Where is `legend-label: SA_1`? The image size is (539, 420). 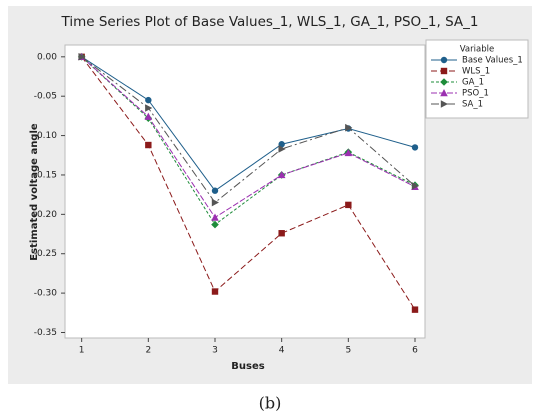 legend-label: SA_1 is located at coordinates (472, 105).